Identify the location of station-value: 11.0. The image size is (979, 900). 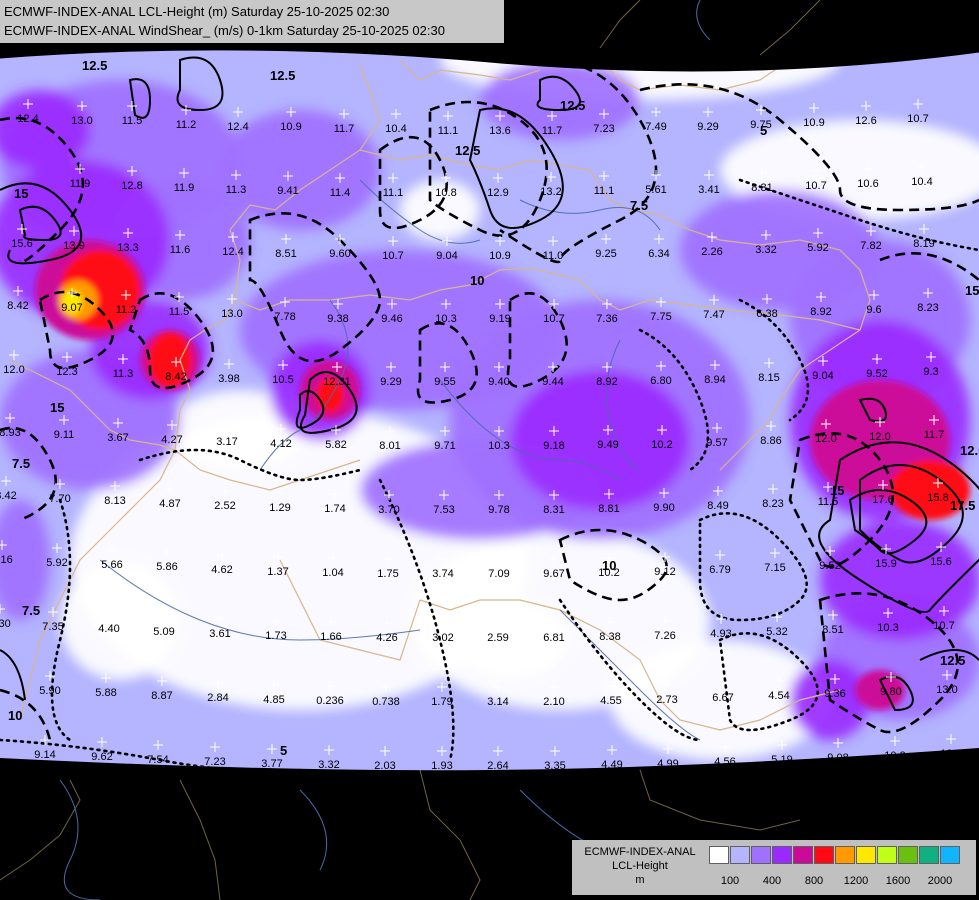
(553, 256).